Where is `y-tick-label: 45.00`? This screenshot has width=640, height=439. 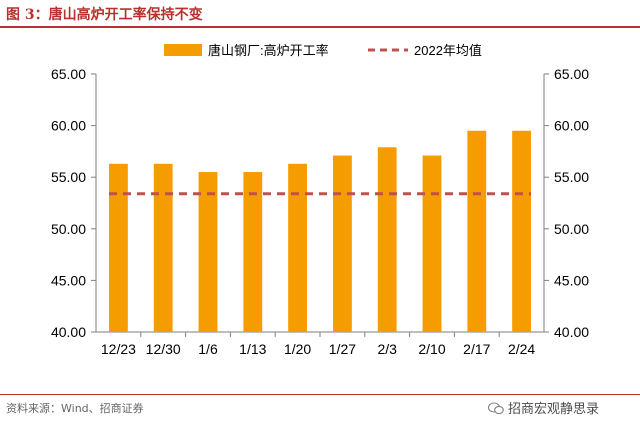
y-tick-label: 45.00 is located at coordinates (68, 280).